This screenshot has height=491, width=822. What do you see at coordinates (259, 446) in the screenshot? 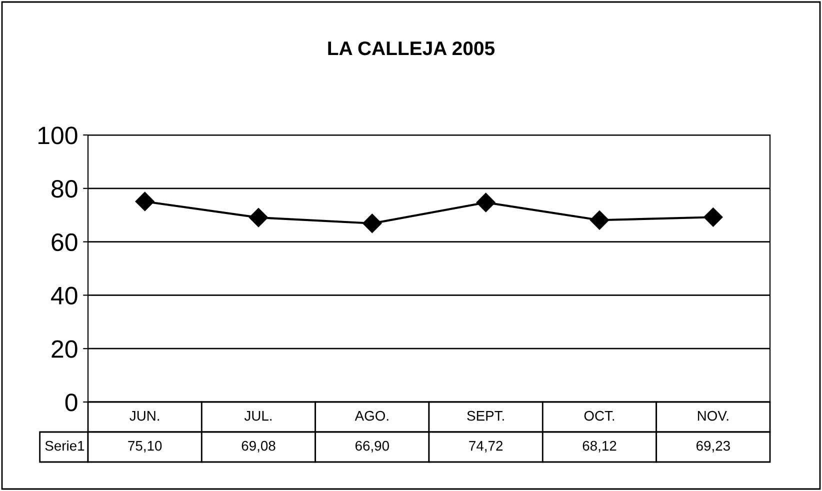
I see `data-label: 69,08` at bounding box center [259, 446].